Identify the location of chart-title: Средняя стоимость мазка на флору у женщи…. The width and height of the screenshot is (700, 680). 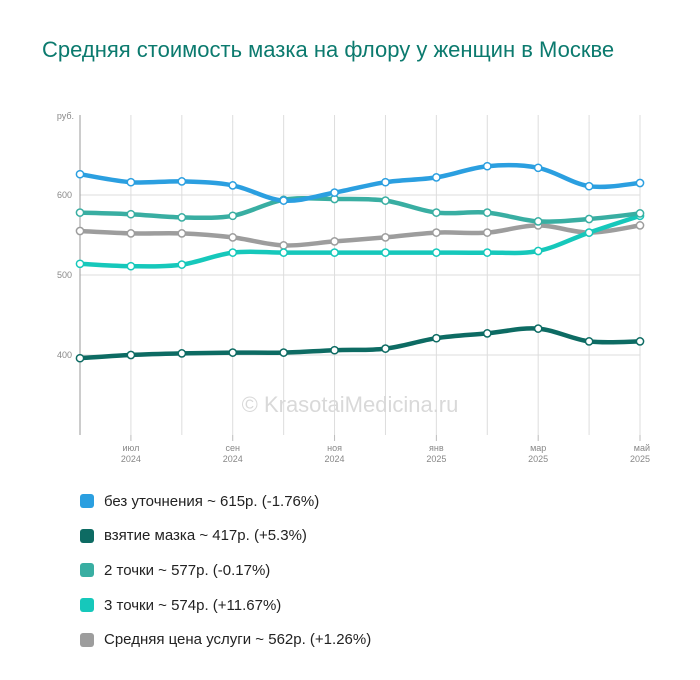
(328, 49).